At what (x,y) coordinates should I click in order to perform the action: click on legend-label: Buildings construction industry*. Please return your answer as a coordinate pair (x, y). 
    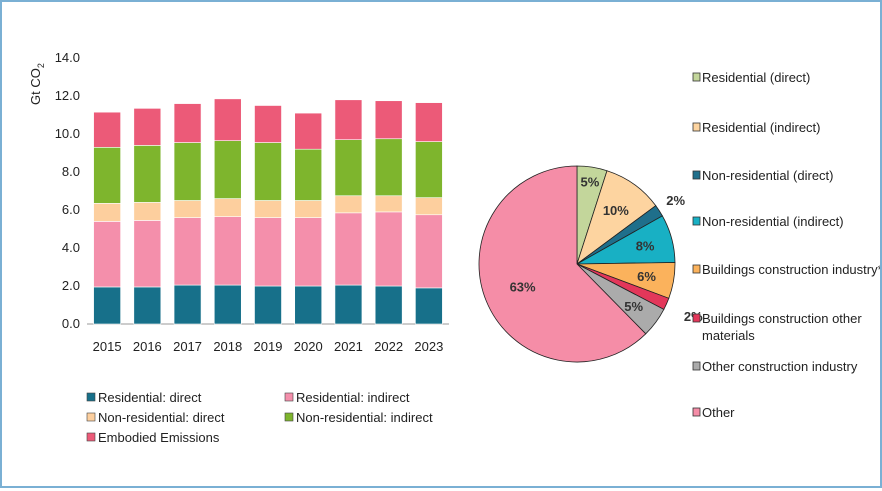
    Looking at the image, I should click on (791, 269).